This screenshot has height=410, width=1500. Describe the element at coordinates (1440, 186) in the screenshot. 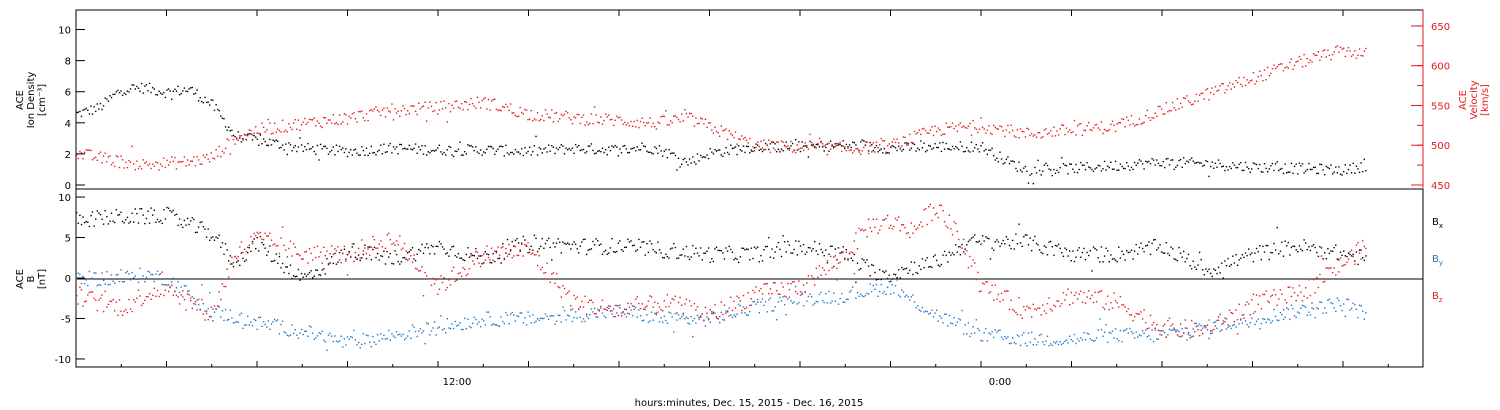

I see `y-tick-label-velocity: 450` at that location.